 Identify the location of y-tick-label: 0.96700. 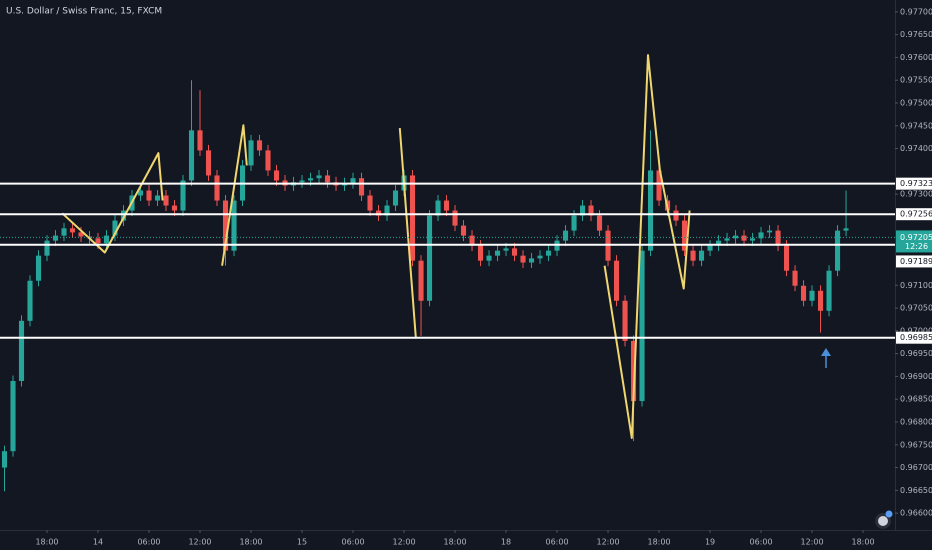
(916, 467).